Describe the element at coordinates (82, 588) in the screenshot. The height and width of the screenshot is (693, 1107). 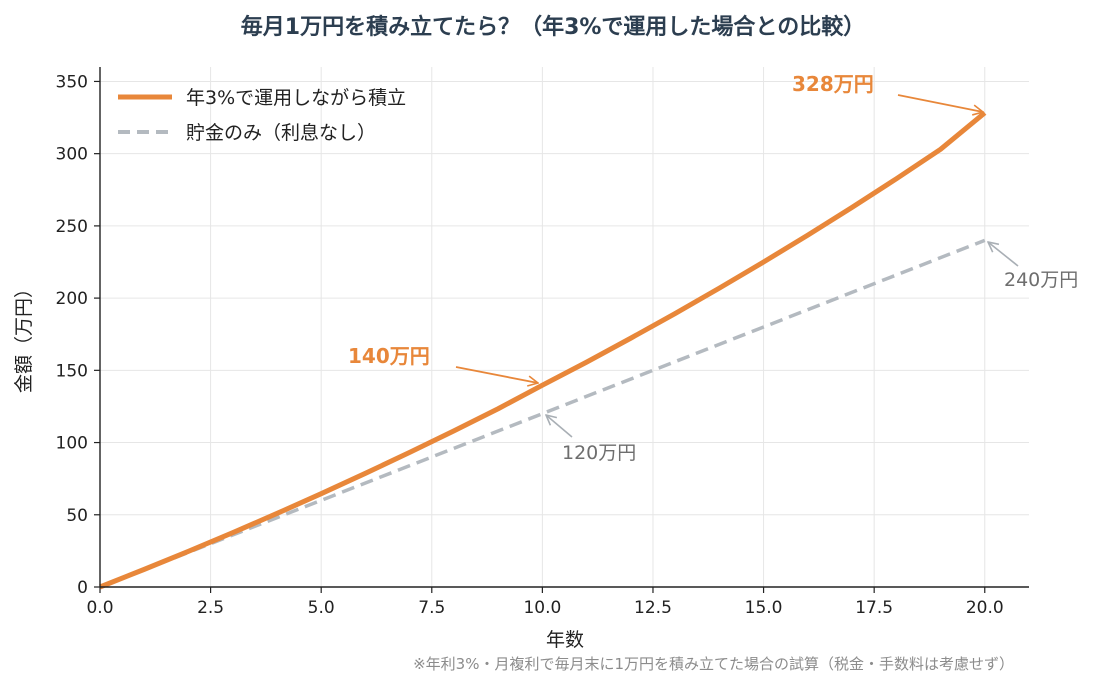
I see `y-tick-label: 0` at that location.